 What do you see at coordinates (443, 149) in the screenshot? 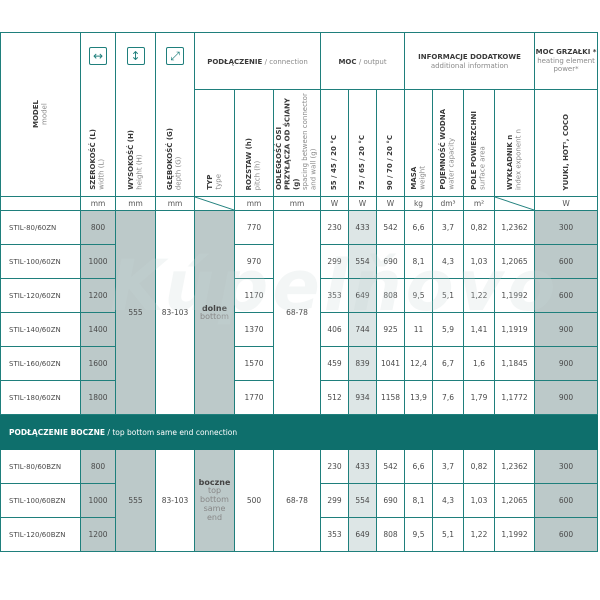
I see `water-title: POJEMNOŚĆ WODNA` at bounding box center [443, 149].